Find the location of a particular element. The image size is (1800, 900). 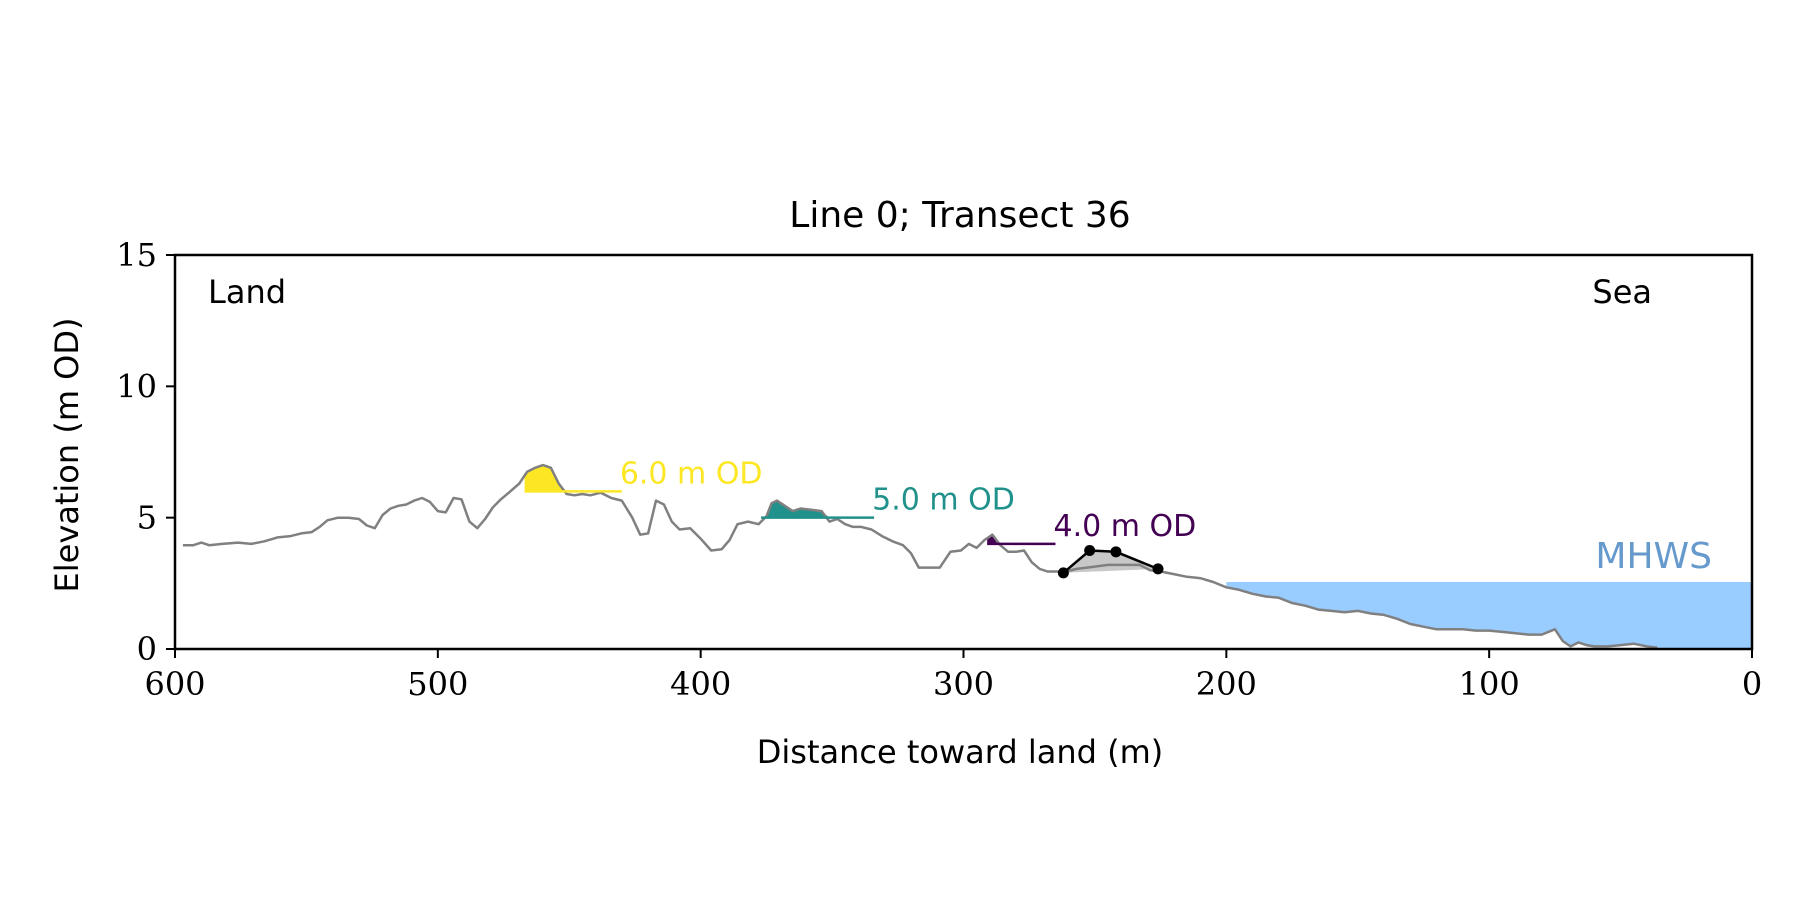

mhws-label: MHWS is located at coordinates (1653, 556).